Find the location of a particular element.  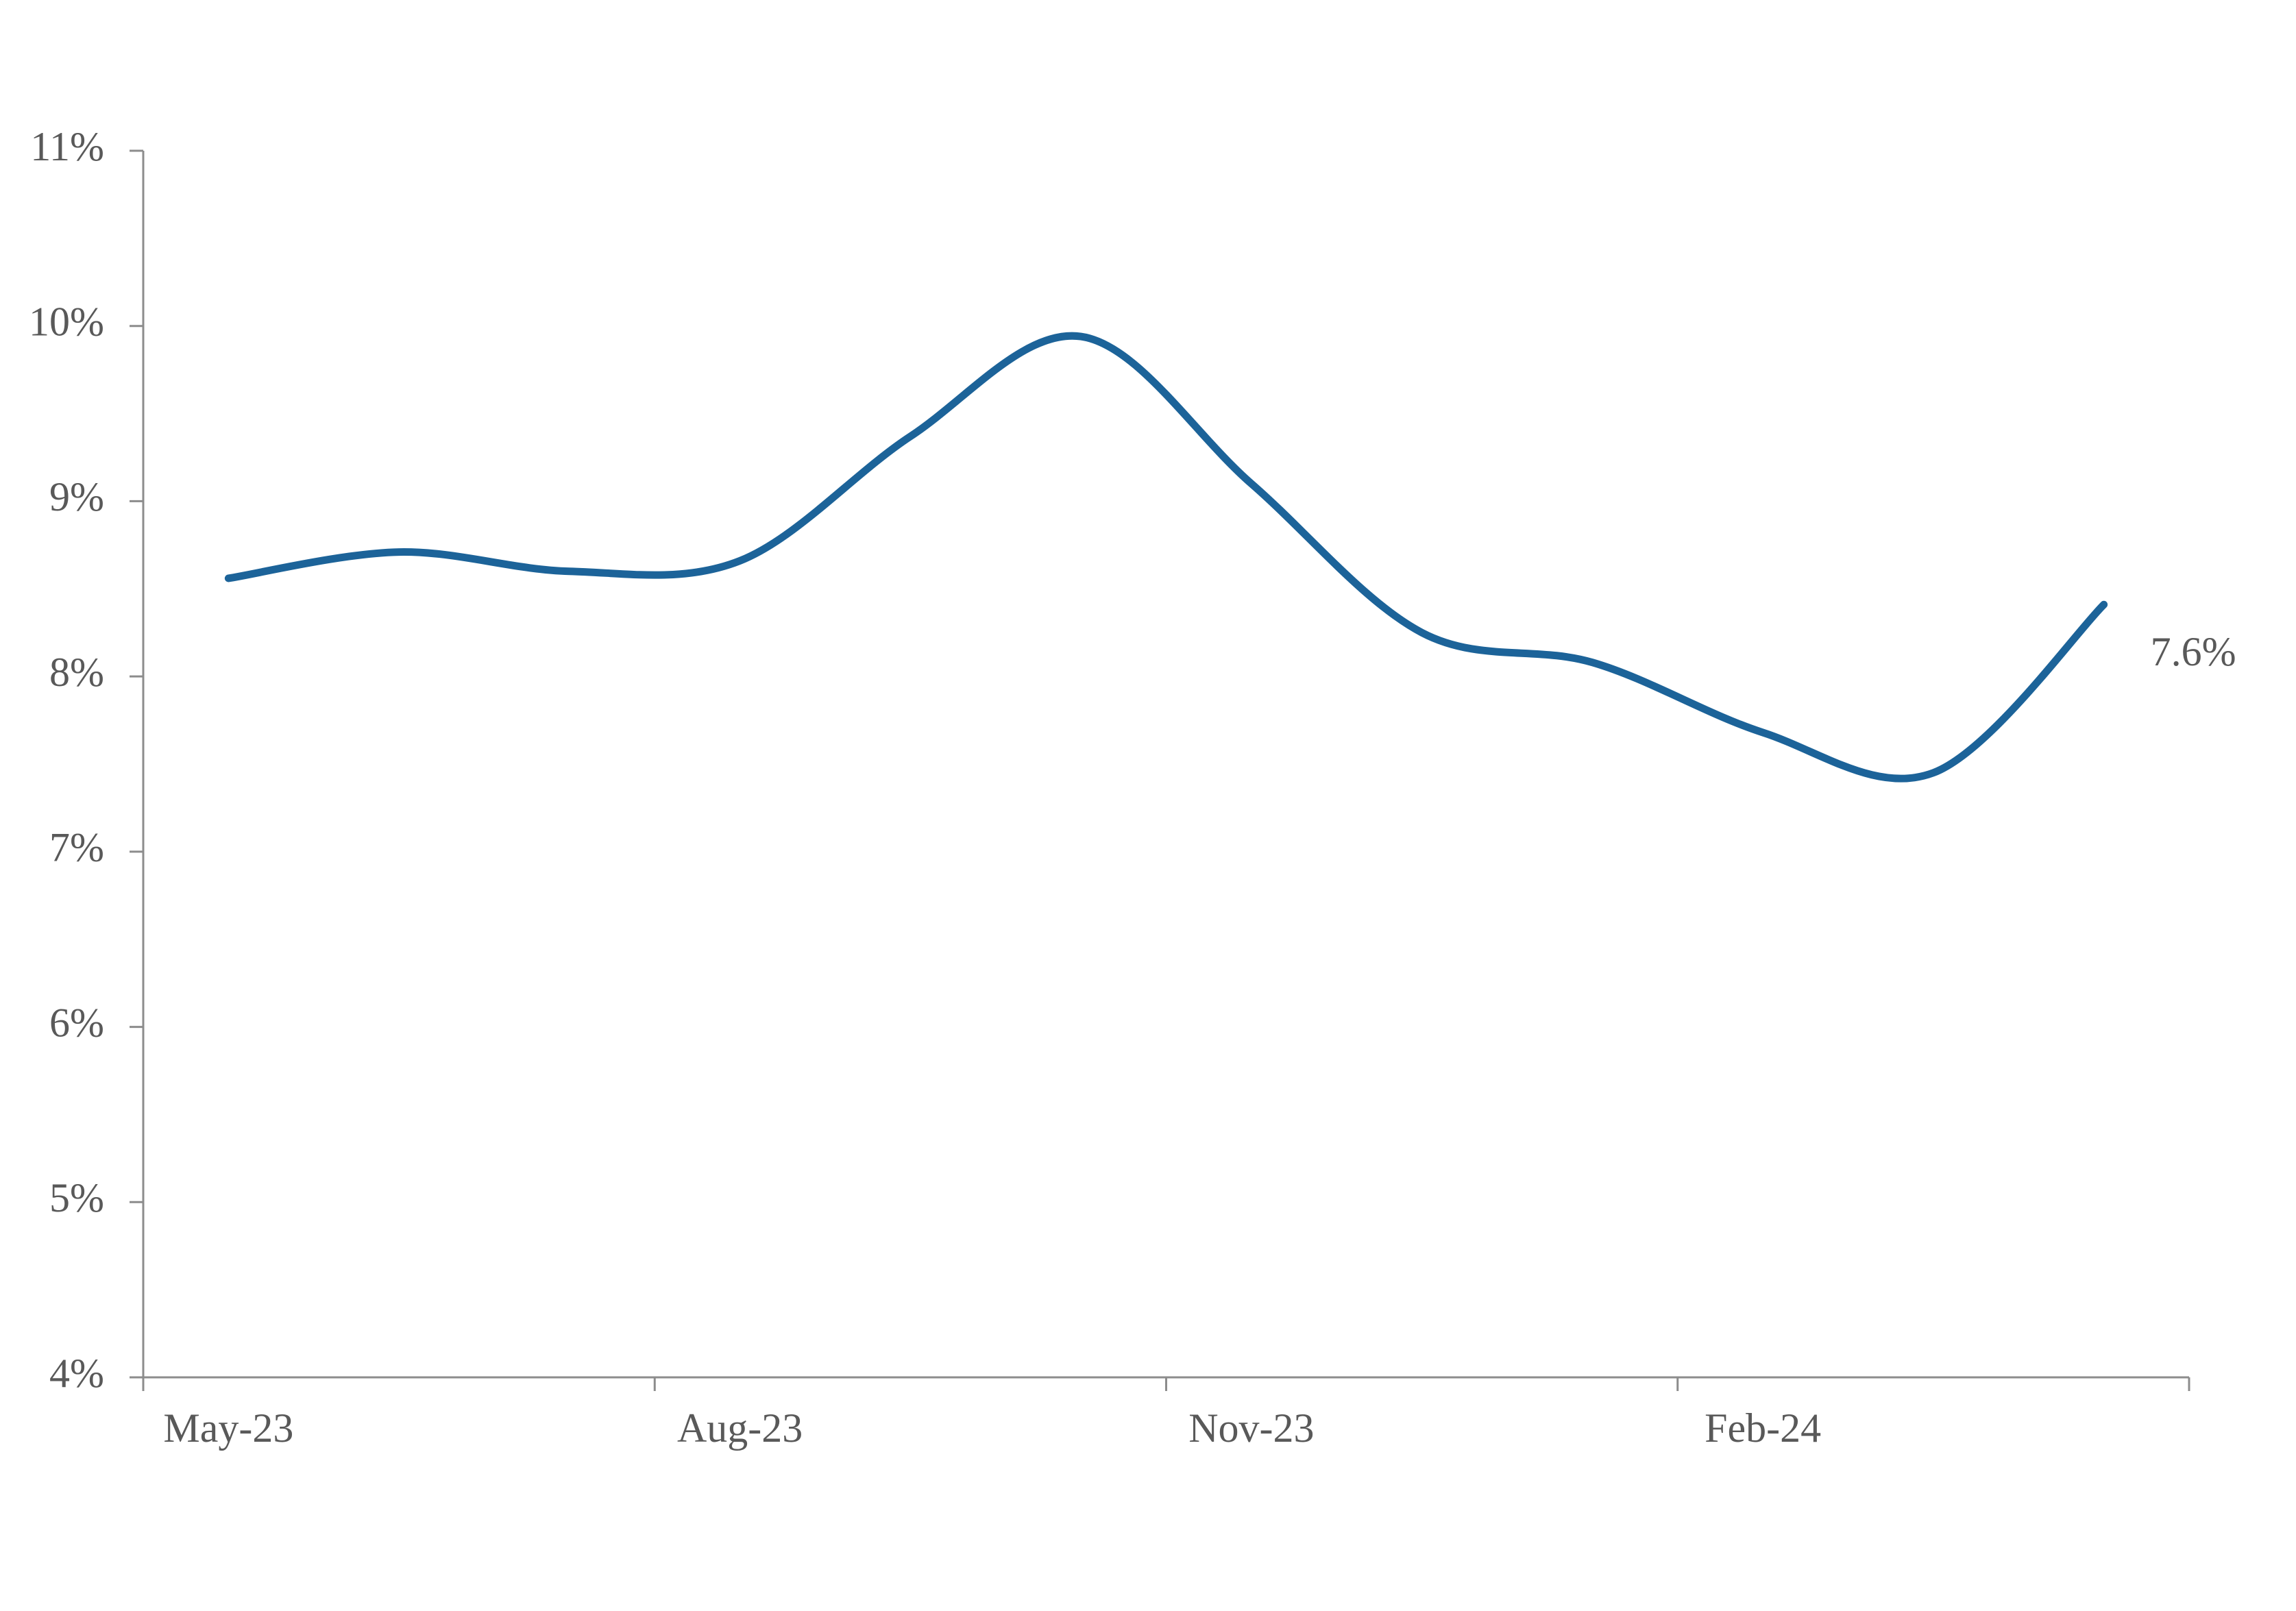

x-tick-label: Feb-24 is located at coordinates (1763, 1428).